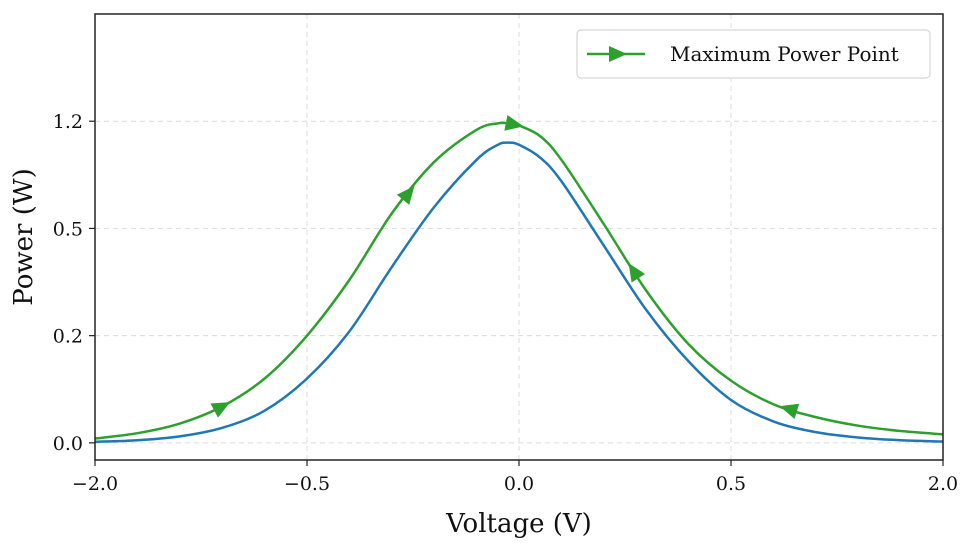  Describe the element at coordinates (618, 54) in the screenshot. I see `legend-marker` at that location.